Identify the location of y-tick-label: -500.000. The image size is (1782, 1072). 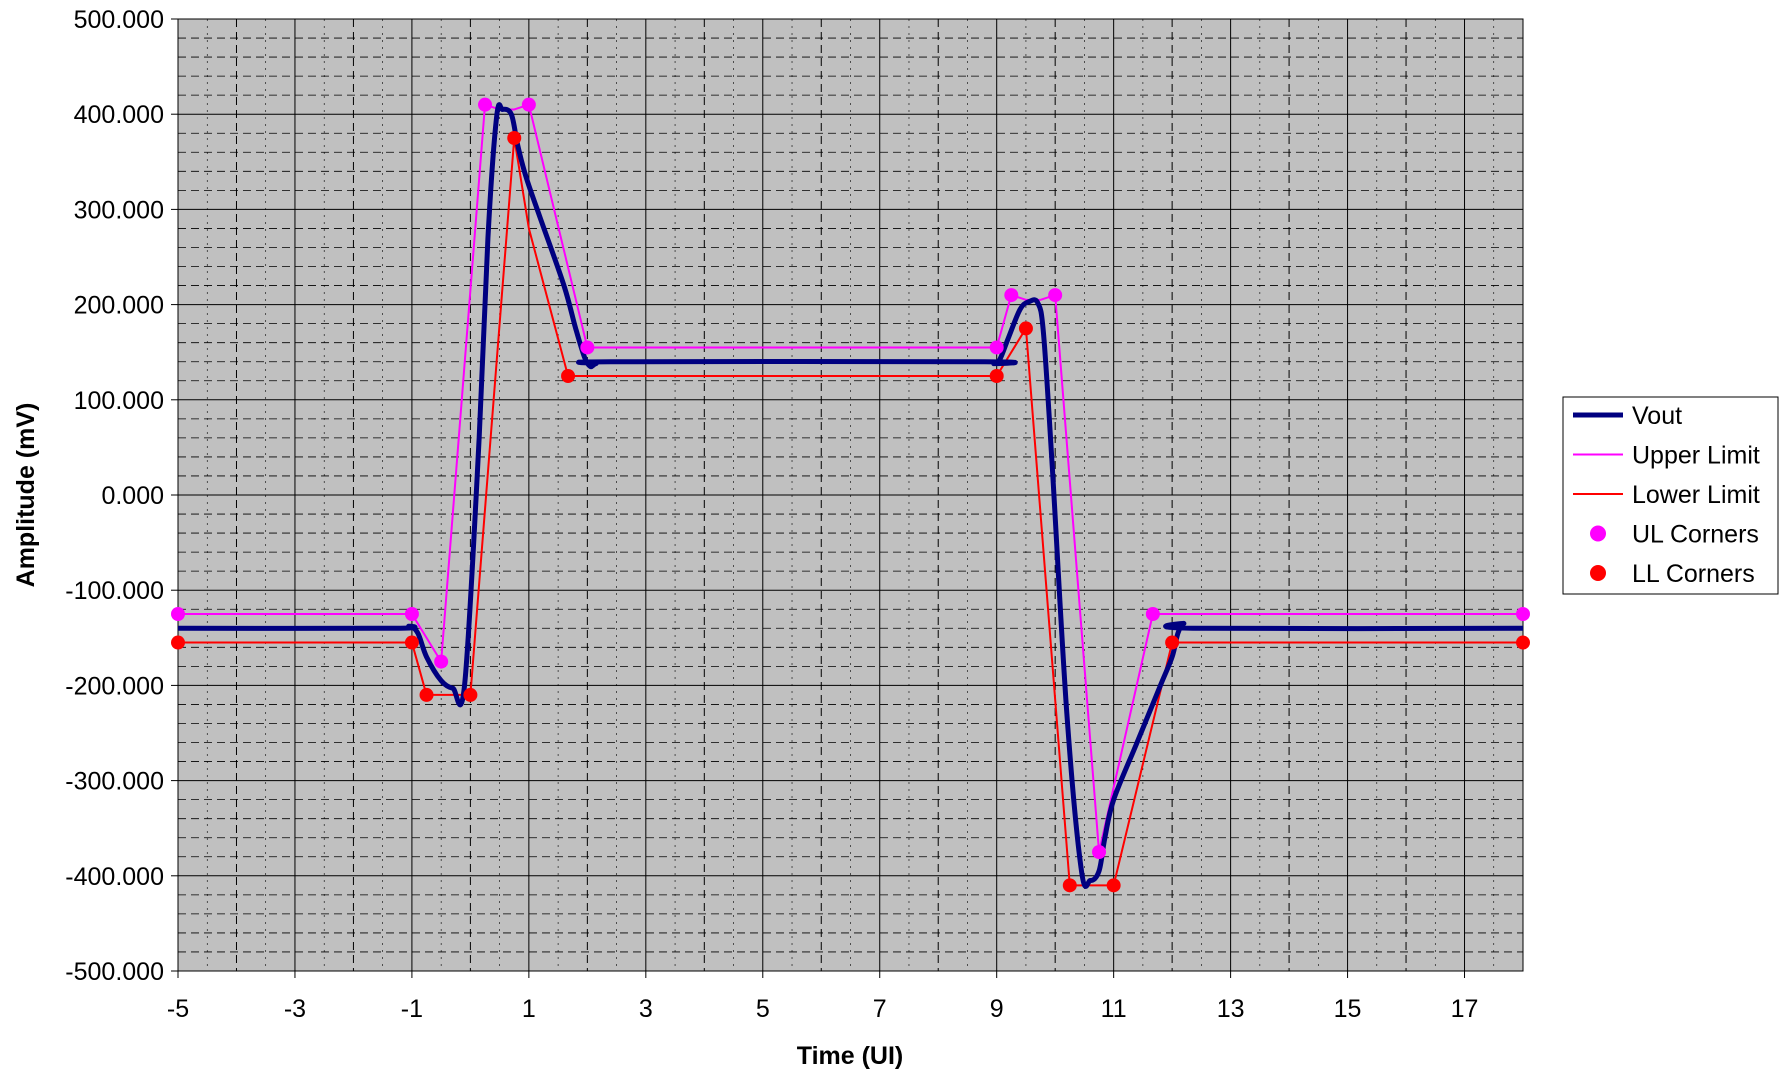
(114, 972).